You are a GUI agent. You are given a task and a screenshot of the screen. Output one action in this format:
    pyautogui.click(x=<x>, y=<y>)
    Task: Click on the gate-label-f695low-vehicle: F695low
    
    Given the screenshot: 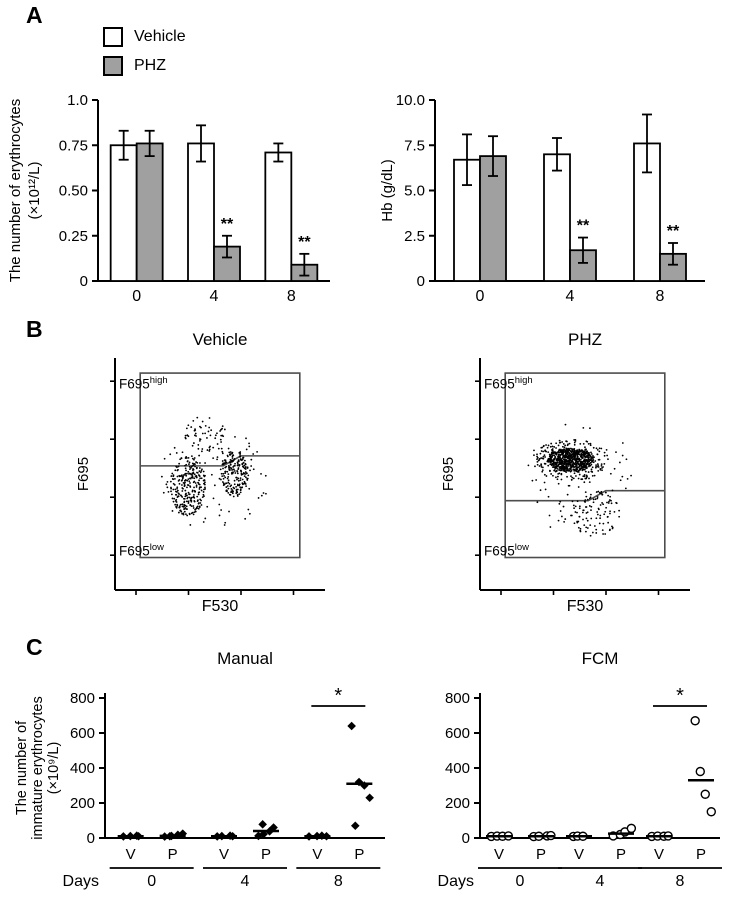 What is the action you would take?
    pyautogui.click(x=141, y=550)
    